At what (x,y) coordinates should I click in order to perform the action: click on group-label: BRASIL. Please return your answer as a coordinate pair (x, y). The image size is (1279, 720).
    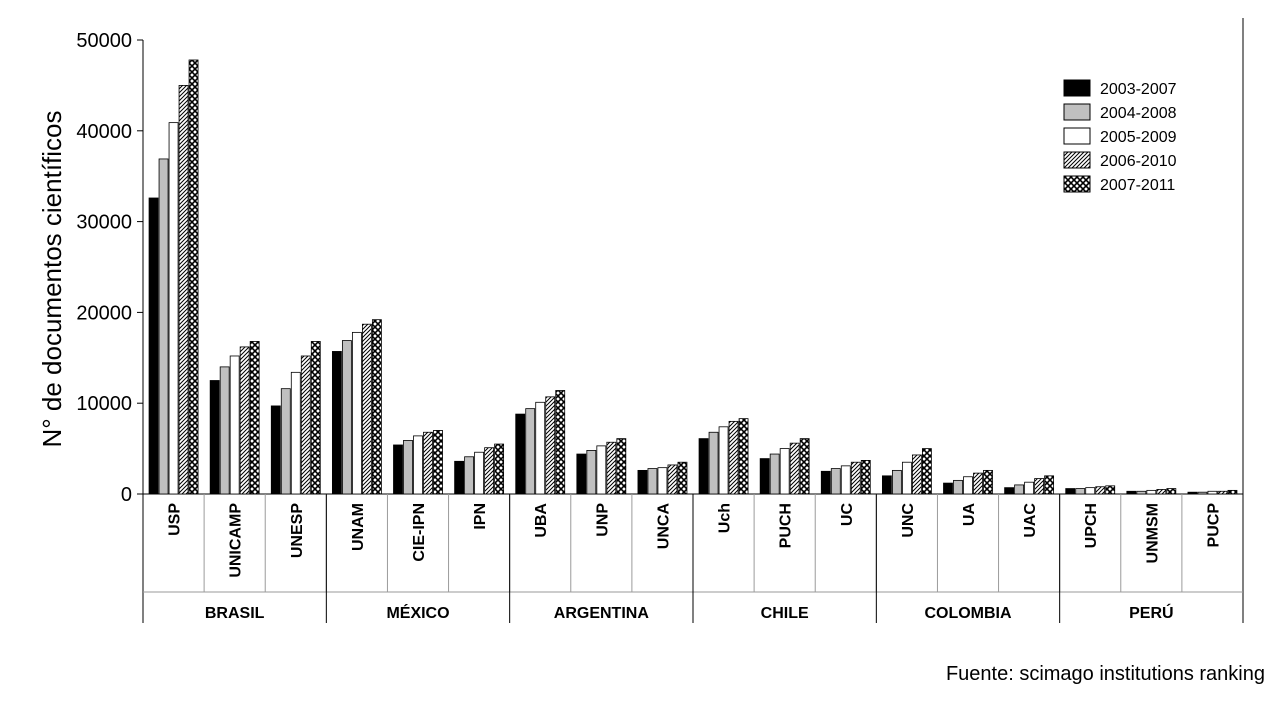
    Looking at the image, I should click on (235, 613).